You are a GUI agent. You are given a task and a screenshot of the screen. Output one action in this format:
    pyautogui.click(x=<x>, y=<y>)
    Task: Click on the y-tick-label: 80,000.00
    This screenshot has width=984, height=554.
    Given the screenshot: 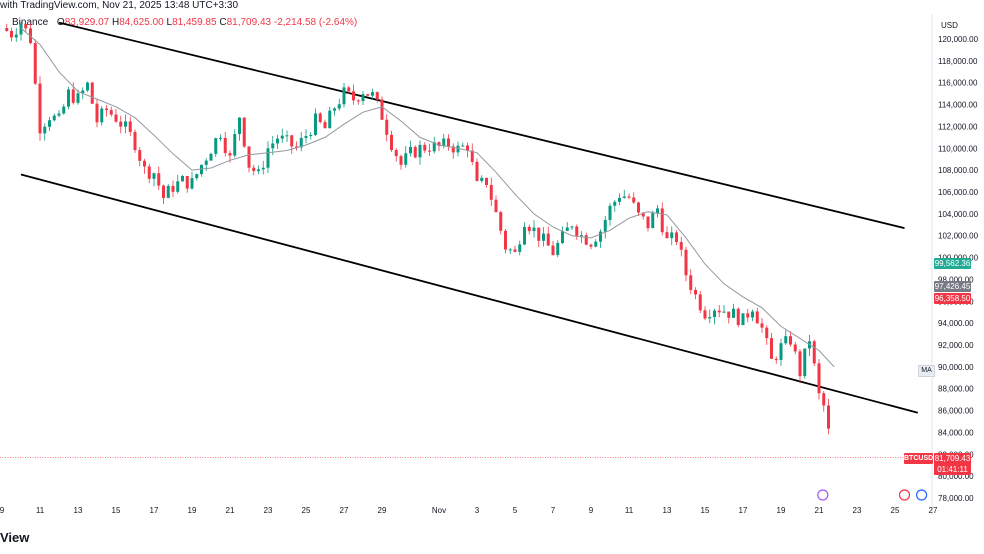 What is the action you would take?
    pyautogui.click(x=956, y=476)
    